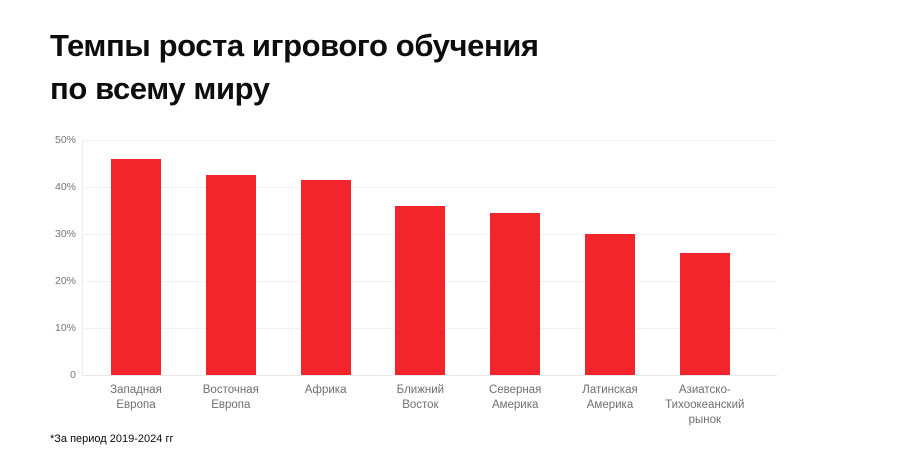 The width and height of the screenshot is (899, 465). What do you see at coordinates (65, 328) in the screenshot?
I see `y-axis-tick-label: 10%` at bounding box center [65, 328].